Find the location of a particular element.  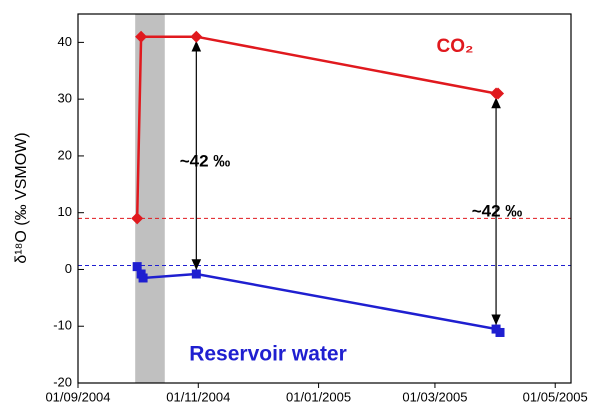

y-tick-label: -10 is located at coordinates (62, 325).